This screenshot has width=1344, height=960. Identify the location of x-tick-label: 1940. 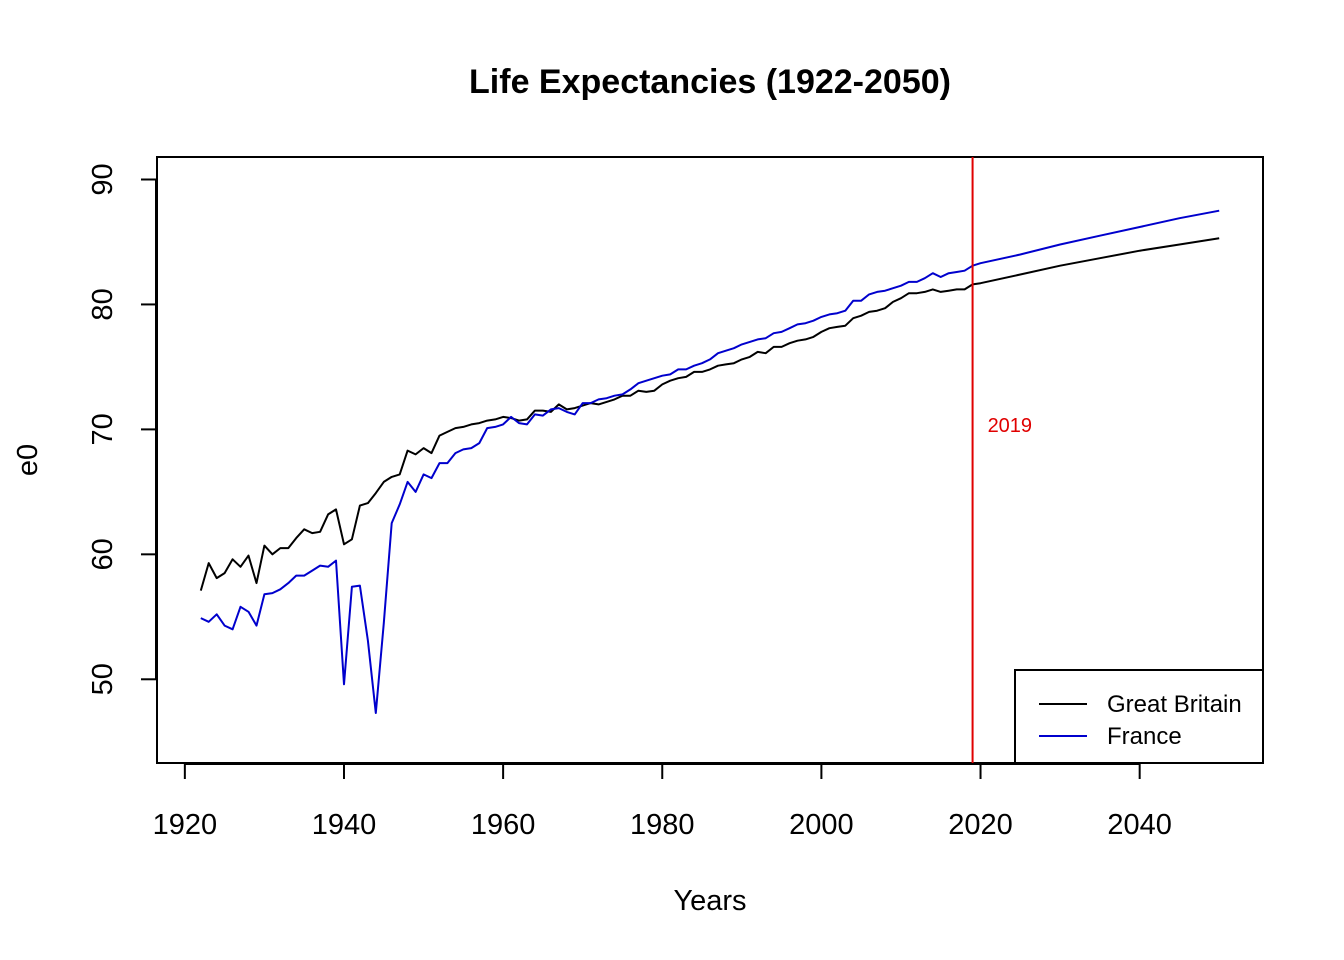
(344, 825).